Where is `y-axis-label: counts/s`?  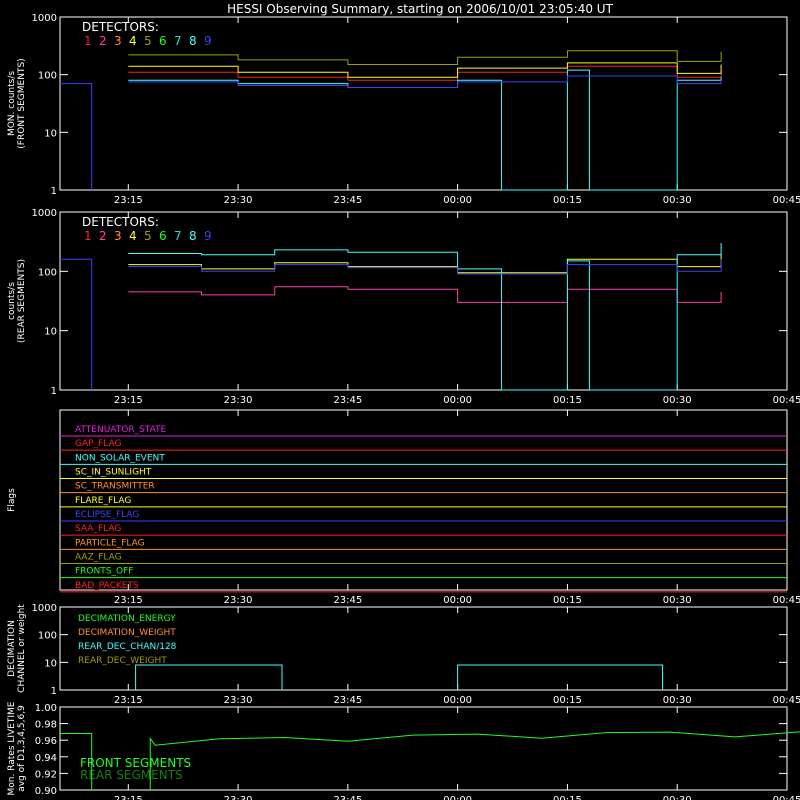 y-axis-label: counts/s is located at coordinates (12, 301).